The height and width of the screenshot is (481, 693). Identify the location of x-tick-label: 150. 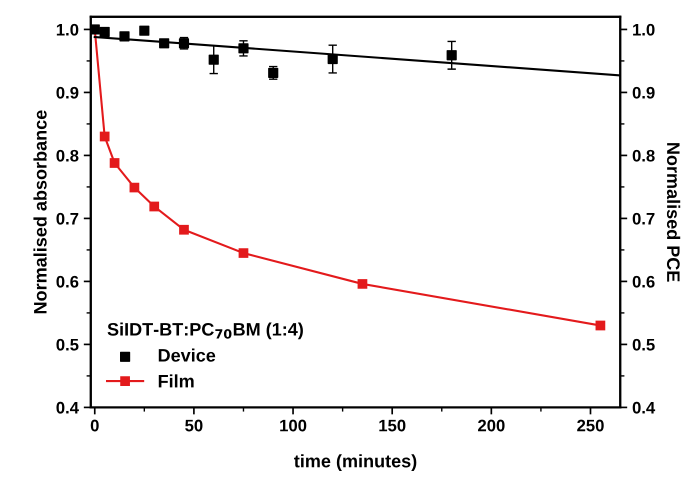
(392, 426).